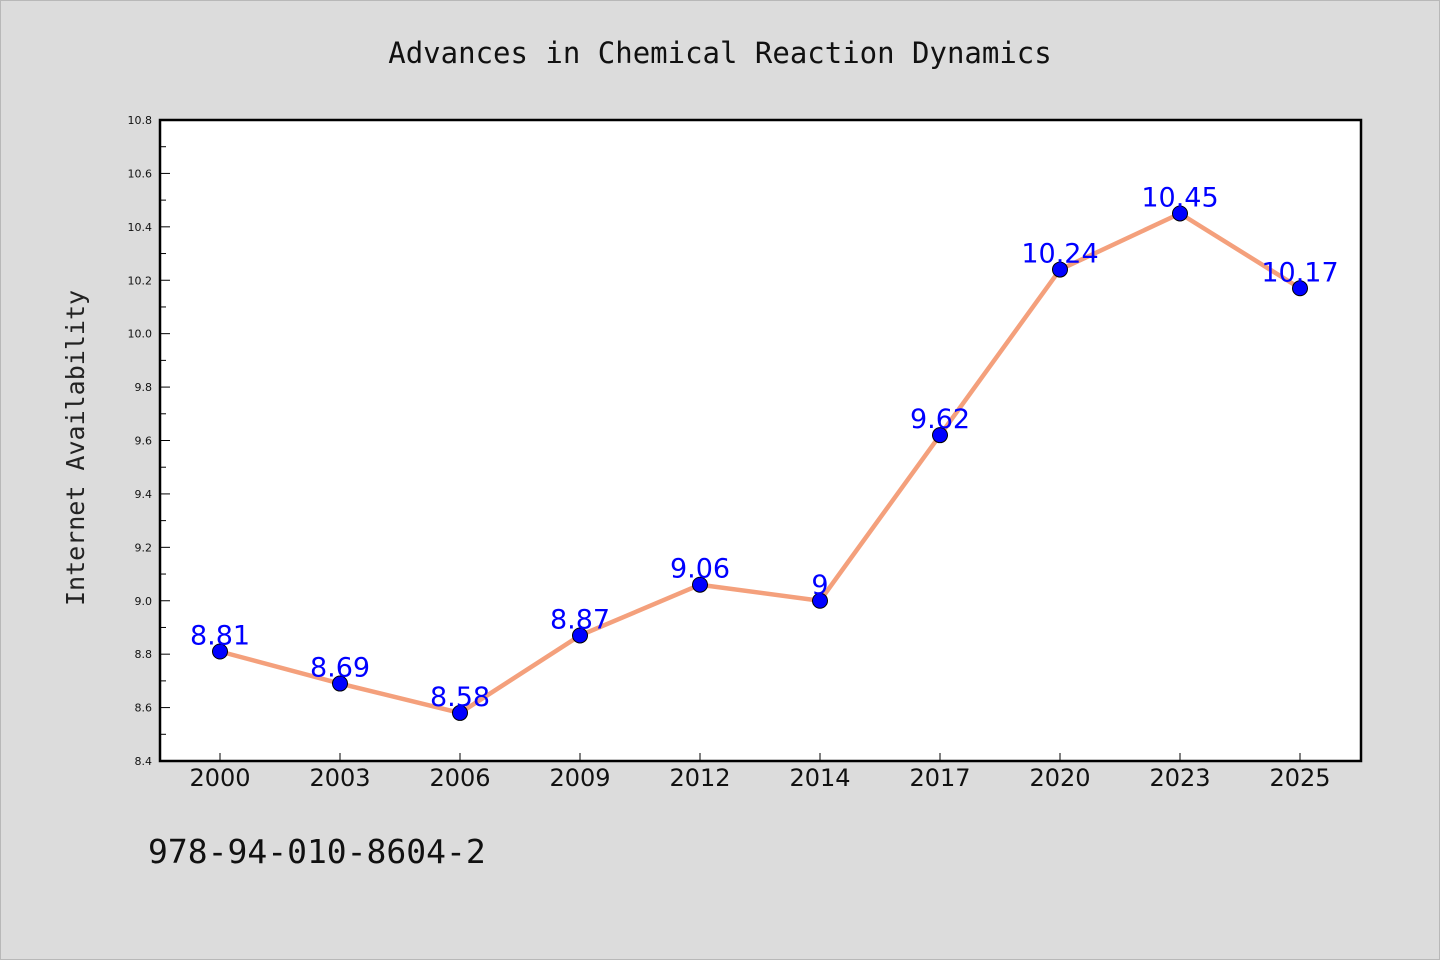 Image resolution: width=1440 pixels, height=960 pixels. Describe the element at coordinates (1179, 778) in the screenshot. I see `x-tick-label: 2023` at that location.